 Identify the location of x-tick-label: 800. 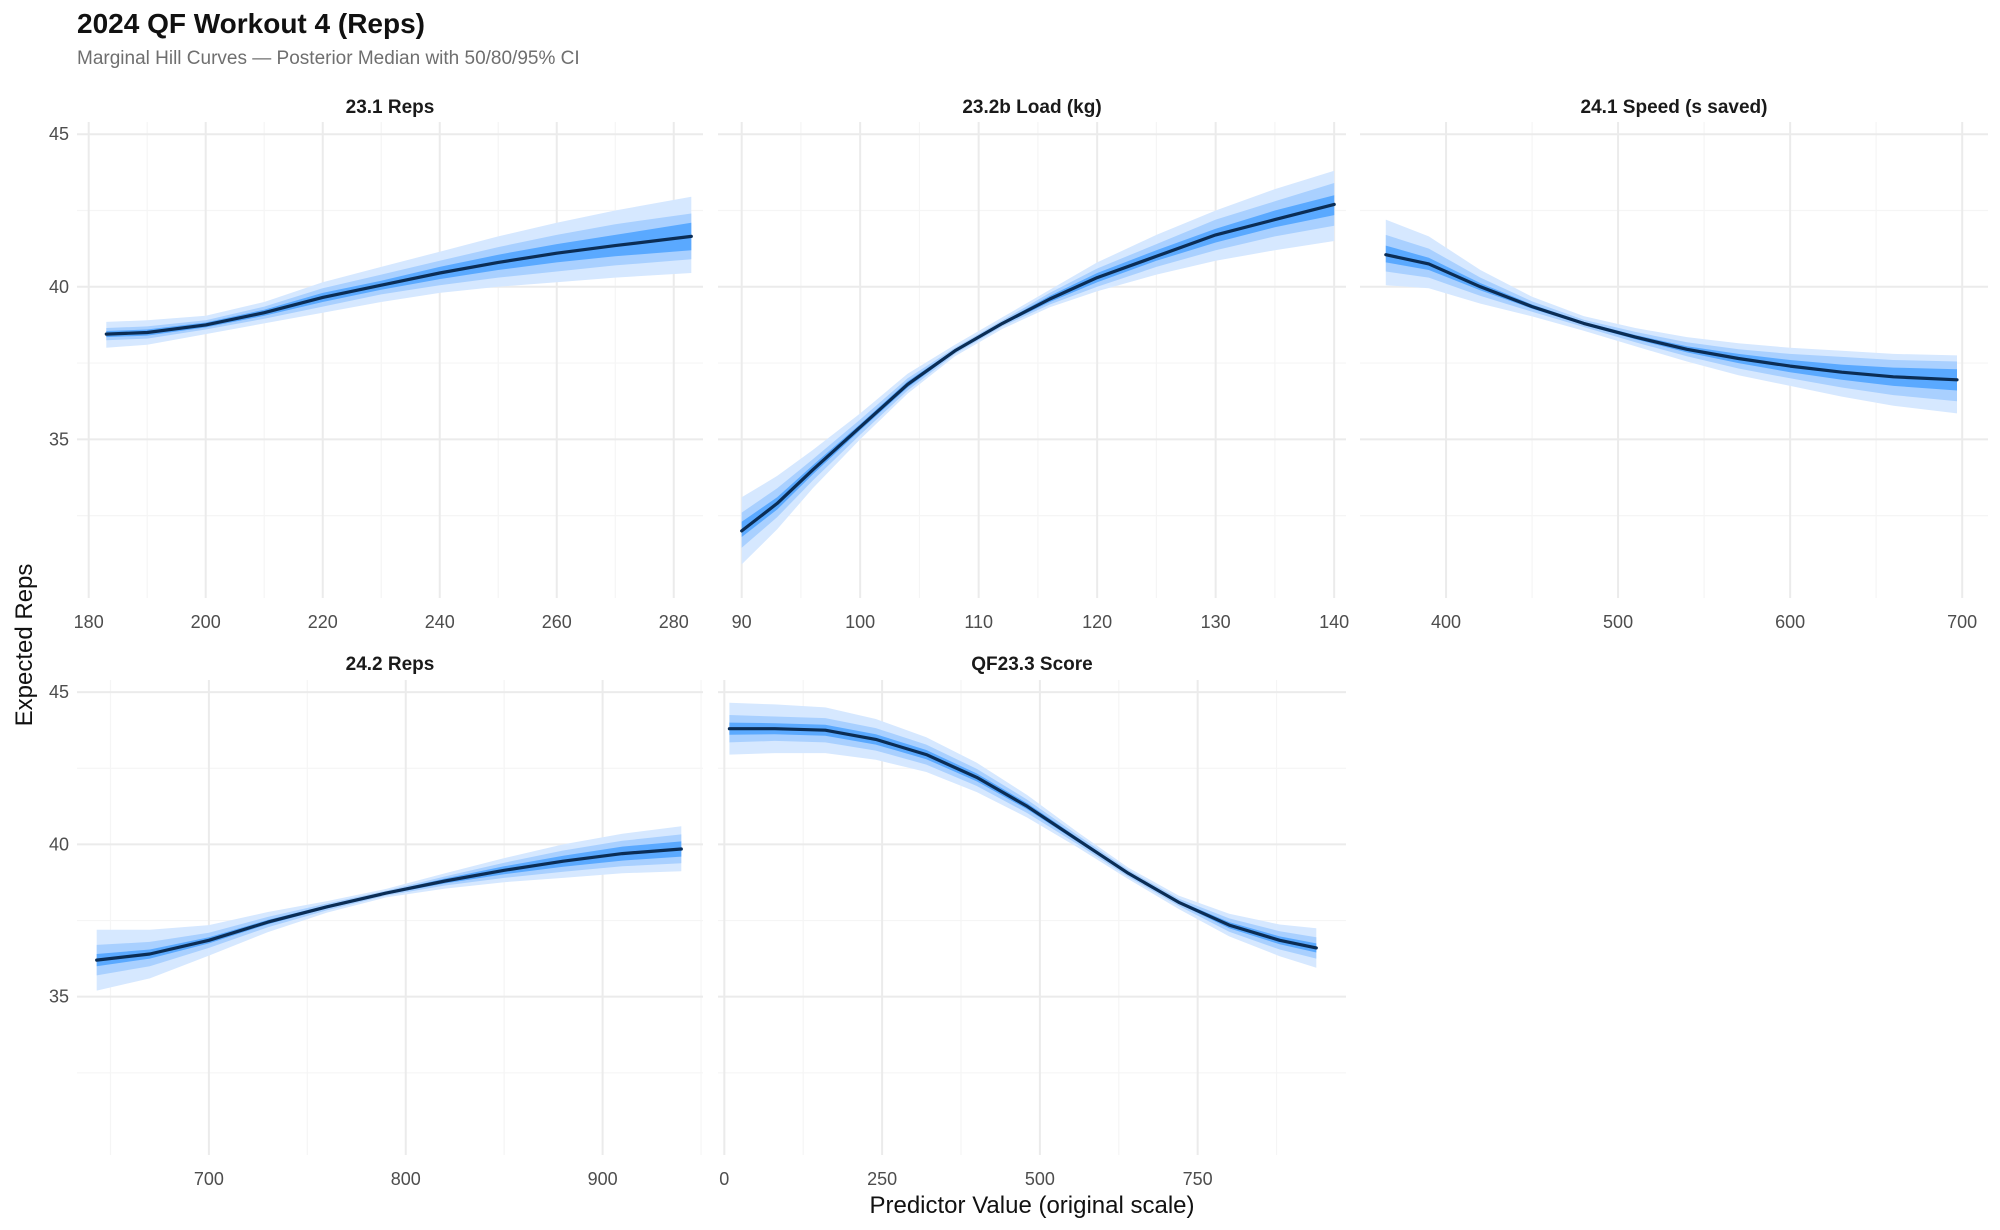
(406, 1179).